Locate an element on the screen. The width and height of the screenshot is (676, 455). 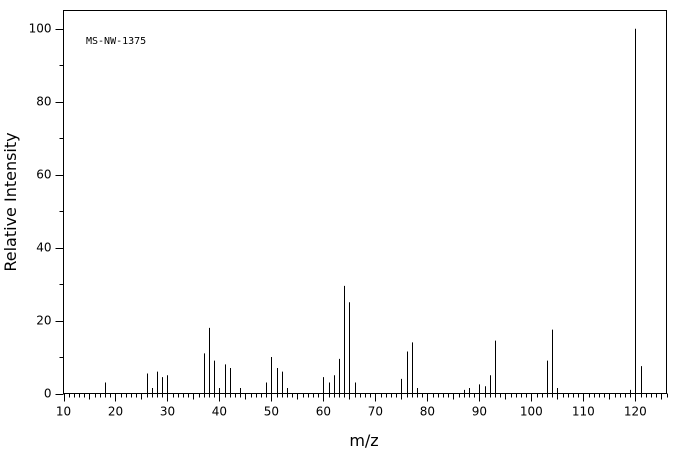
x-tick-label: 80 is located at coordinates (427, 412).